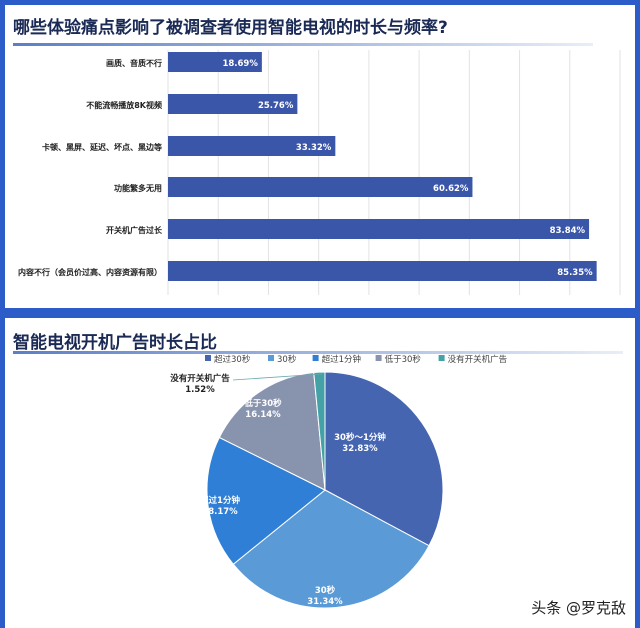 The height and width of the screenshot is (628, 640). What do you see at coordinates (314, 148) in the screenshot?
I see `data-label: 33.32%` at bounding box center [314, 148].